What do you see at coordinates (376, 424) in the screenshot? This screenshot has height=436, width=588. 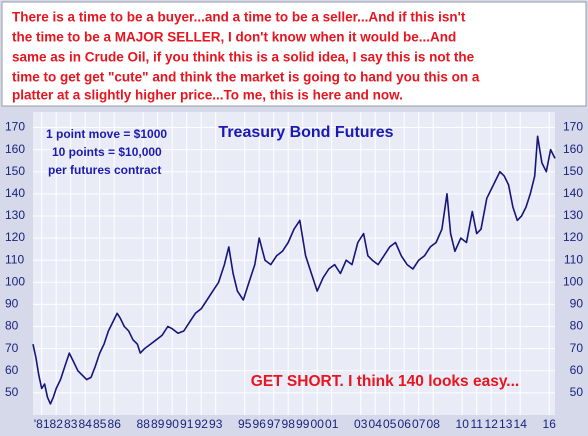 I see `x-tick-label: 04` at bounding box center [376, 424].